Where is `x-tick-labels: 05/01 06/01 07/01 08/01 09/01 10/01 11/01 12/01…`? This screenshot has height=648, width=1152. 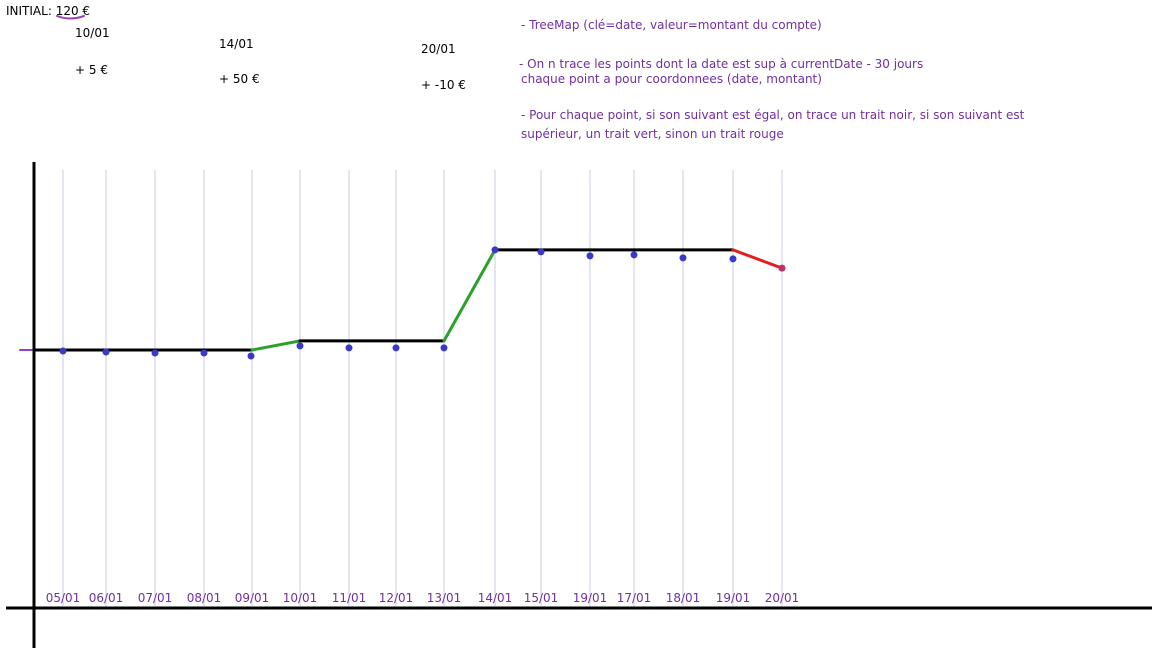
x-tick-labels: 05/01 06/01 07/01 08/01 09/01 10/01 11/01 12/01… is located at coordinates (423, 598).